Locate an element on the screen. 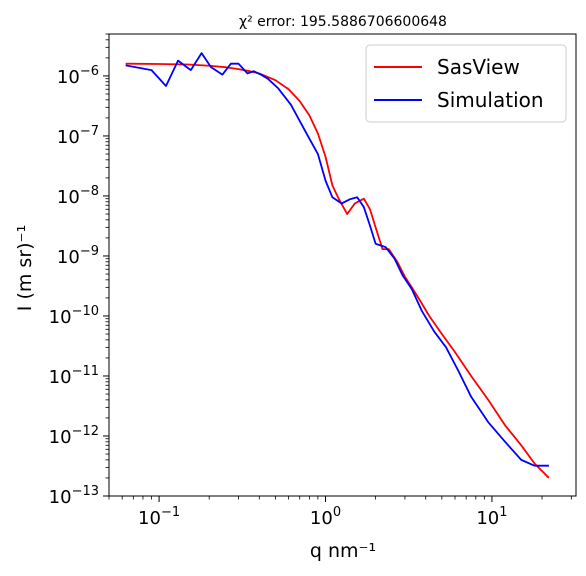  y-tick-exp: −13 is located at coordinates (85, 491).